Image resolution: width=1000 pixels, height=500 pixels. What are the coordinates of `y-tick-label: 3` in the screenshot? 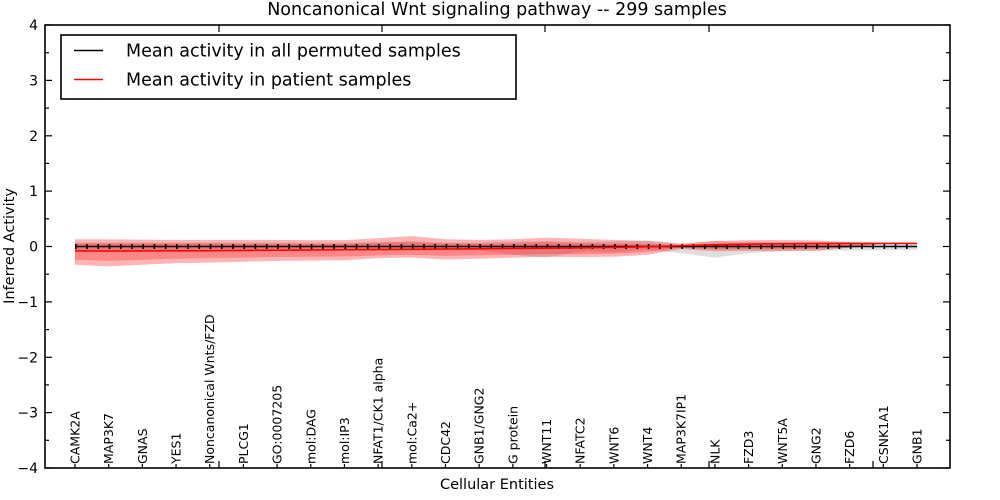 It's located at (33, 81).